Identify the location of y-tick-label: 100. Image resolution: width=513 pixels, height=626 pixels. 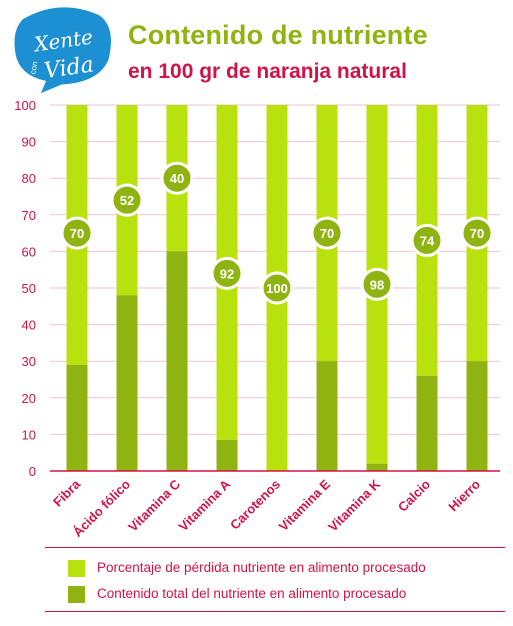
(25, 105).